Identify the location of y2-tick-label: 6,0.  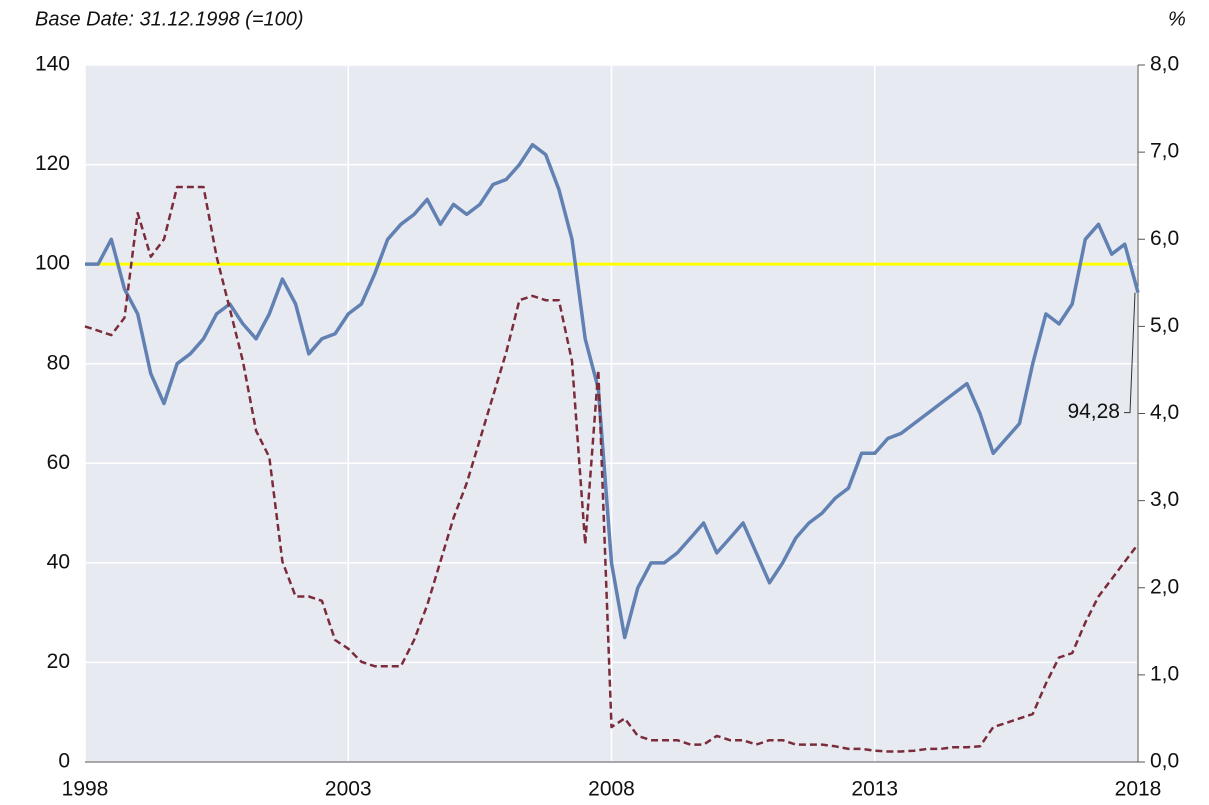
(1164, 238).